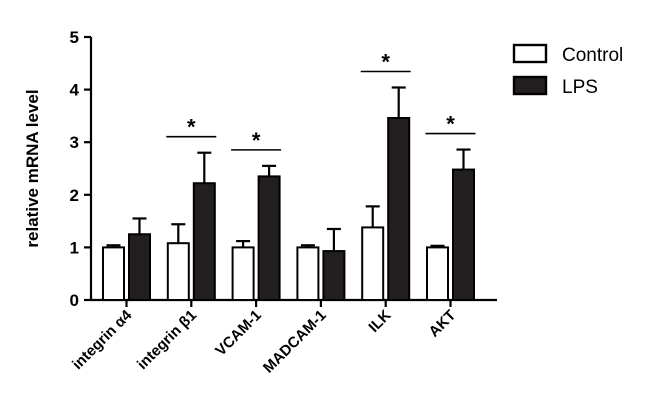 This screenshot has width=650, height=419. I want to click on legend-label-control: Control, so click(592, 55).